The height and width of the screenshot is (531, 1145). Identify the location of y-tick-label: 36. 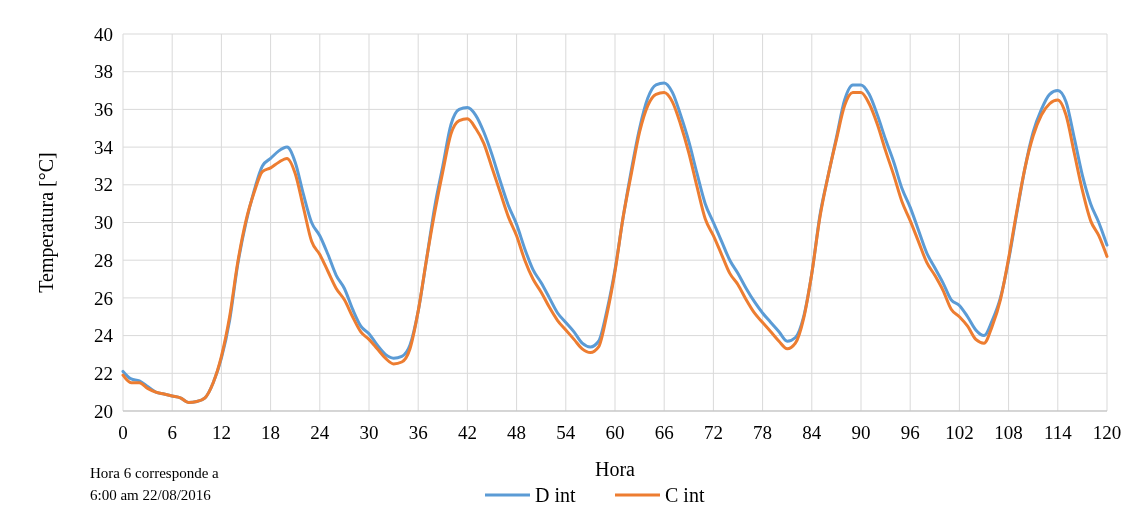
(103, 110).